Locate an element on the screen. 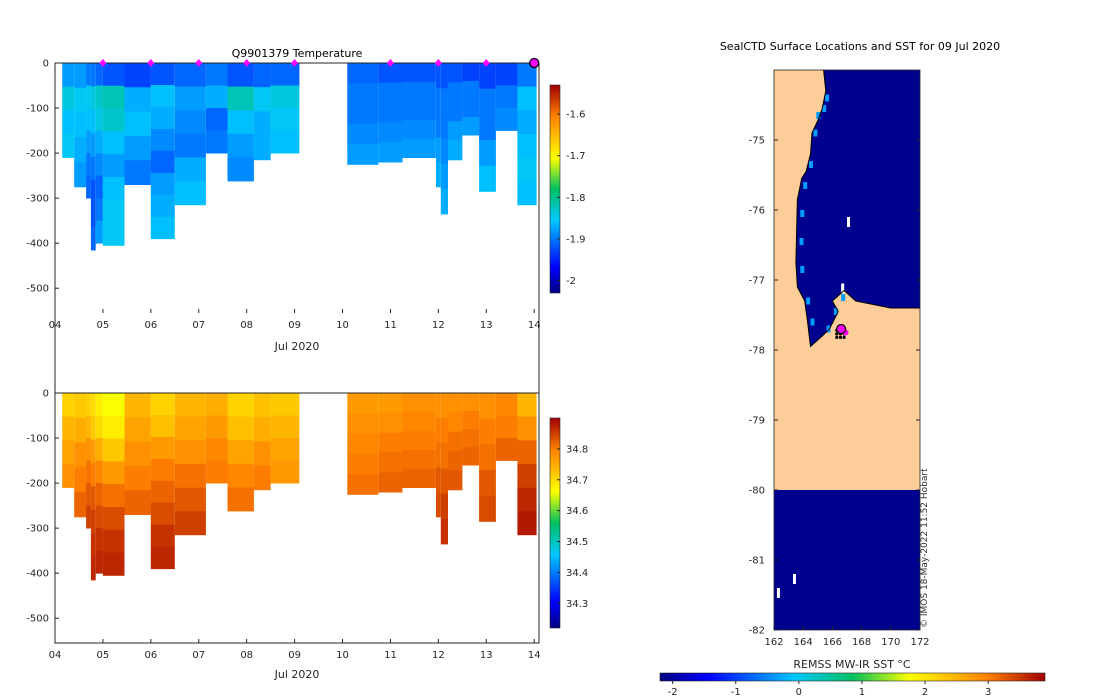  y-tick-label: -400 is located at coordinates (37, 574).